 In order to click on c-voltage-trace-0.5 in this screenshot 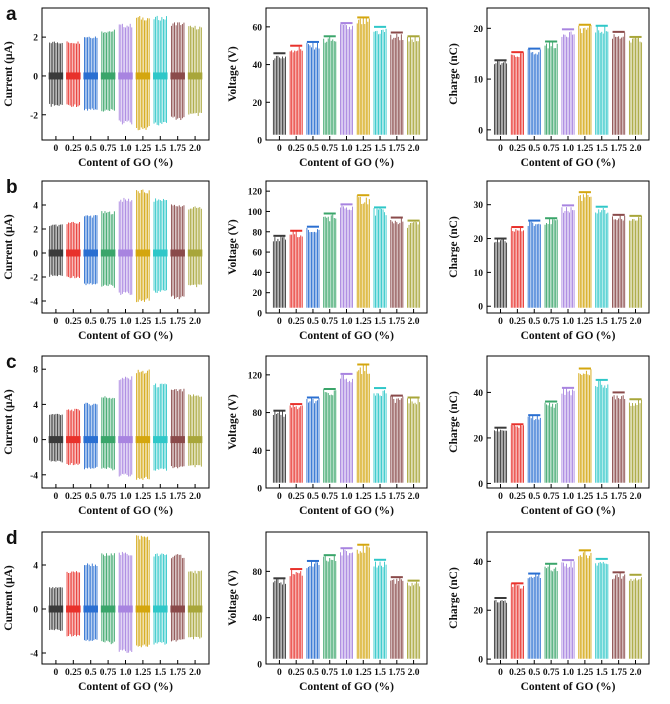, I will do `click(313, 439)`.